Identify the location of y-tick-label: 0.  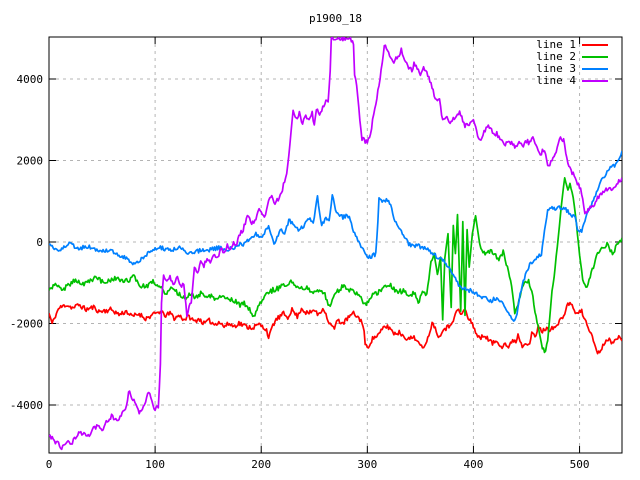
(39, 242).